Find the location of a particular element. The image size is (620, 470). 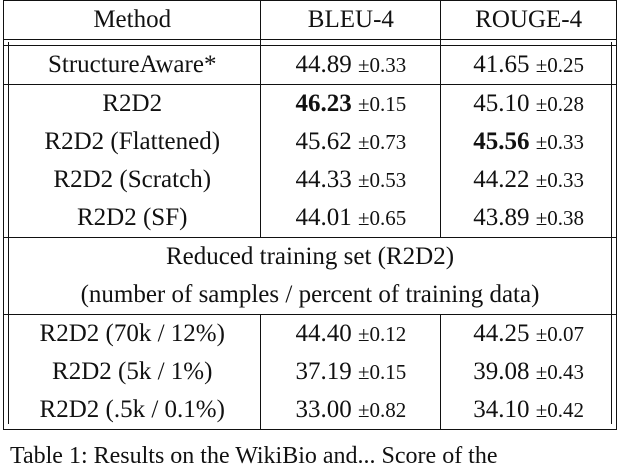

rouge-cell: 45.10 ±0.28 is located at coordinates (528, 103).